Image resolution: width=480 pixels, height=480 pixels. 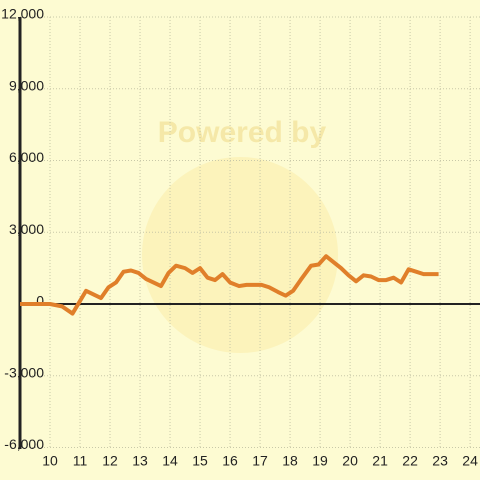 I want to click on x-tick-label: 21, so click(x=380, y=461).